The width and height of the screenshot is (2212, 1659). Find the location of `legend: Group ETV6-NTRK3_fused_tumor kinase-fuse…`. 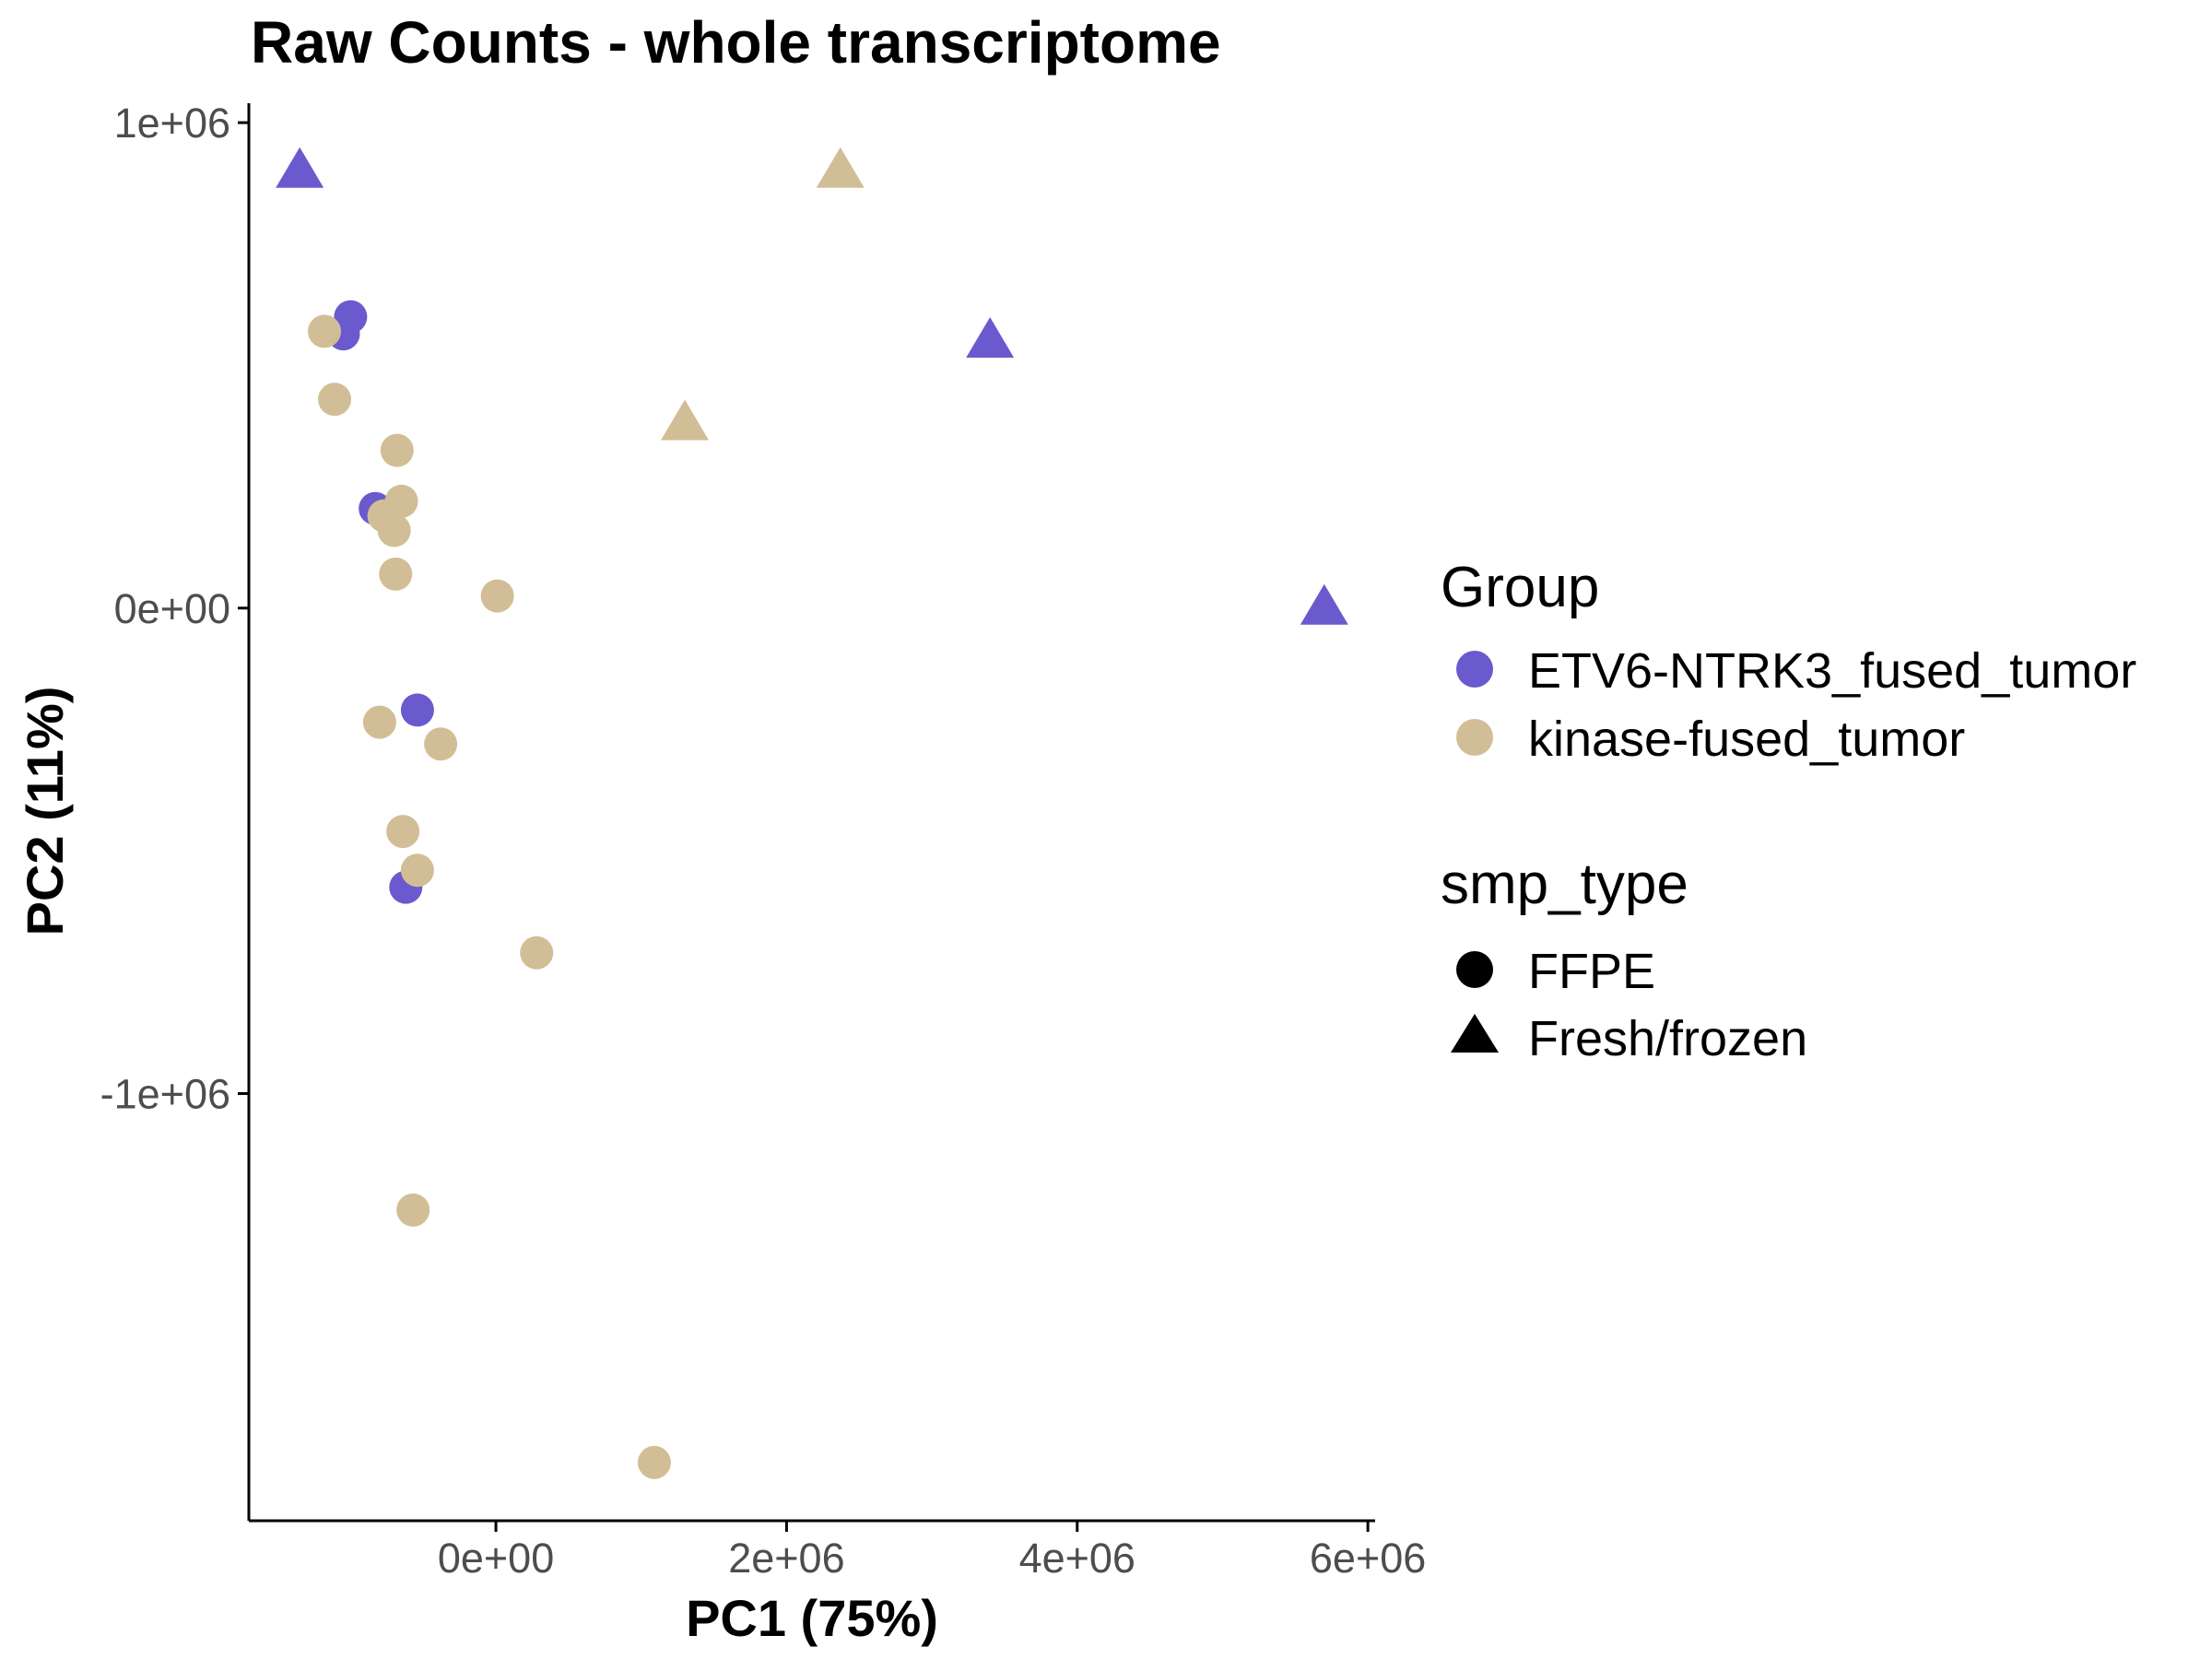

legend: Group ETV6-NTRK3_fused_tumor kinase-fuse… is located at coordinates (1788, 811).